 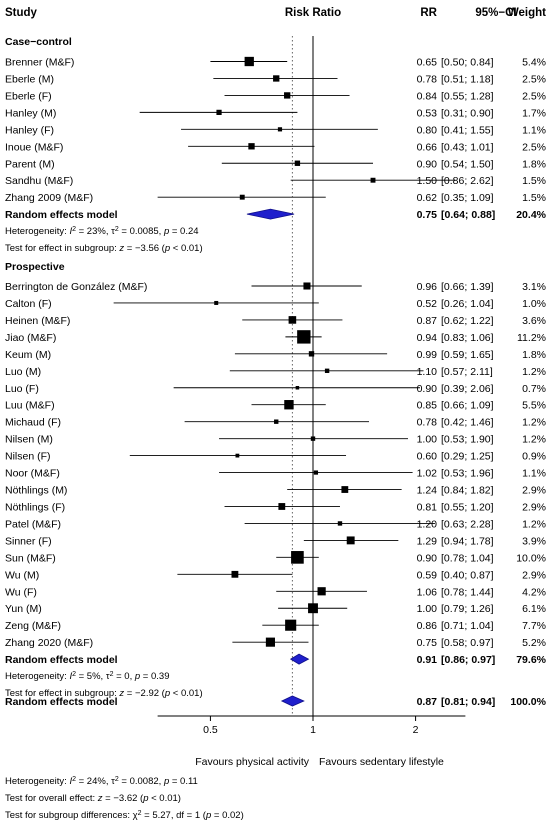 What do you see at coordinates (292, 701) in the screenshot?
I see `overall-diamond` at bounding box center [292, 701].